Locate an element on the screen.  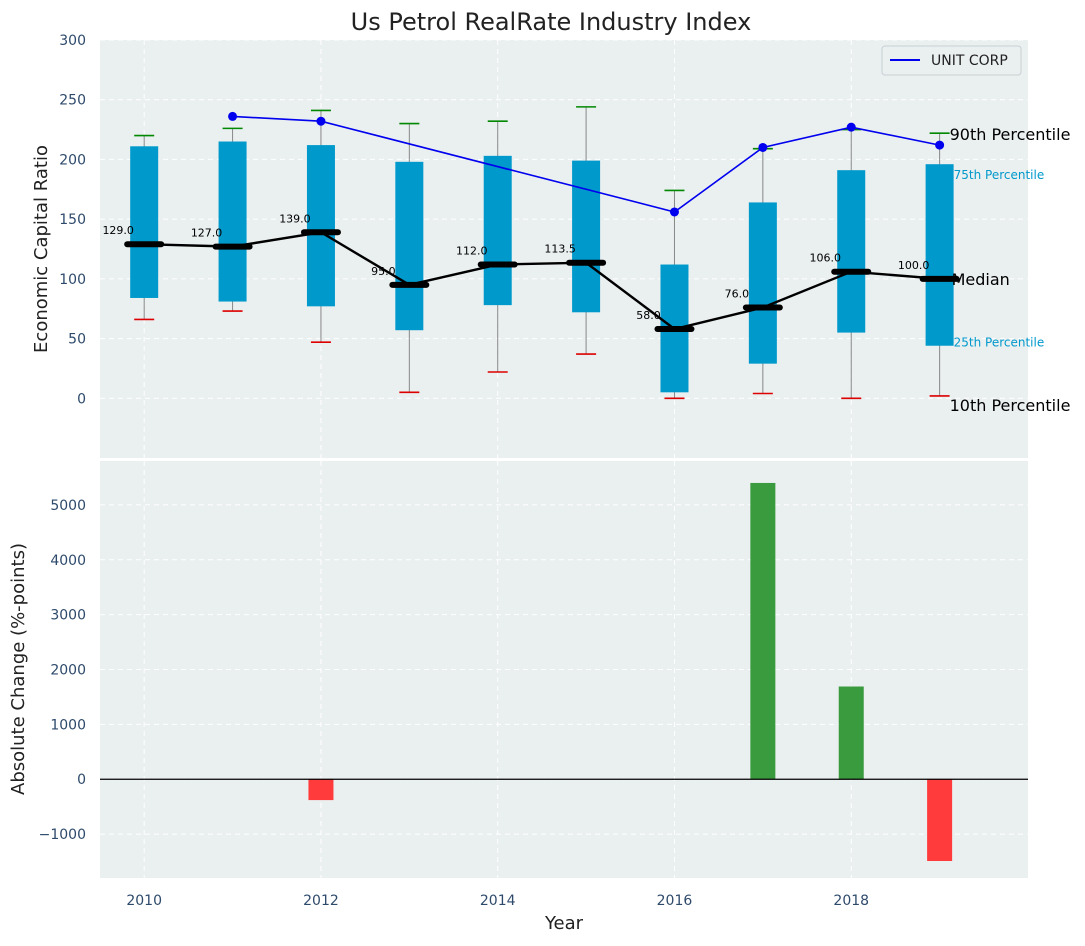
bottom-ytick-label: 2000 is located at coordinates (68, 671).